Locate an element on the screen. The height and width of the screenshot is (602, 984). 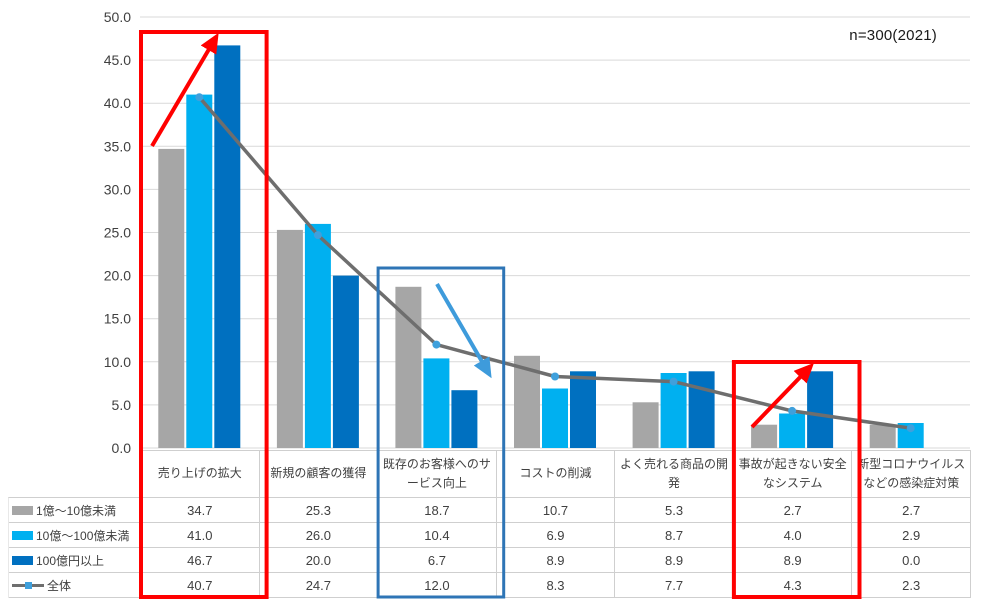
category-header-1: 新規の顧客の獲得 is located at coordinates (319, 474).